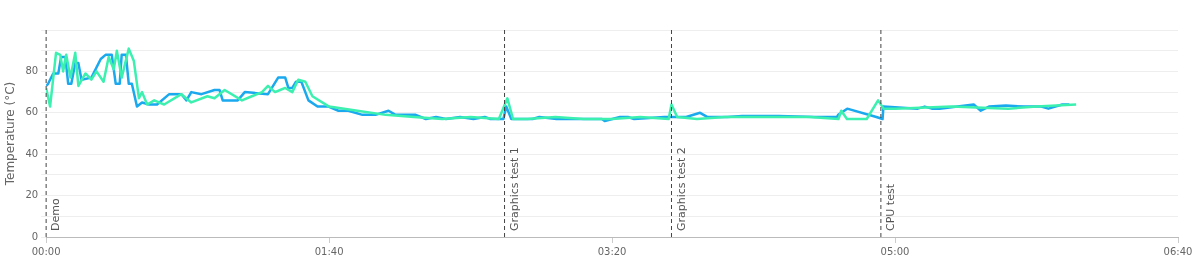 This screenshot has width=1200, height=279. Describe the element at coordinates (56, 214) in the screenshot. I see `ref-line-label: Demo` at that location.